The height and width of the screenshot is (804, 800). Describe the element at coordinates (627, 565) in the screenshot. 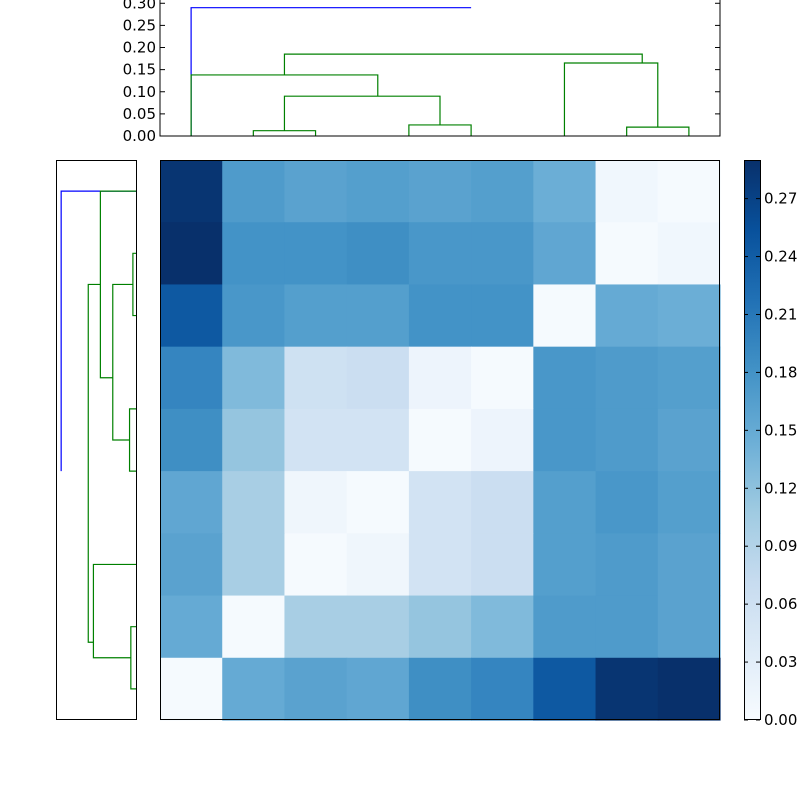

I see `heatmap-cell-r6-c7` at that location.